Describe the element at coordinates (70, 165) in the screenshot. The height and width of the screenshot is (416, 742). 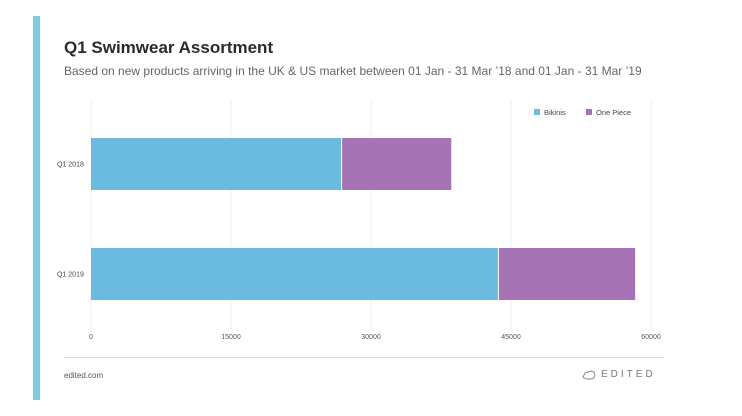
I see `y-category-label: Q1 2018` at that location.